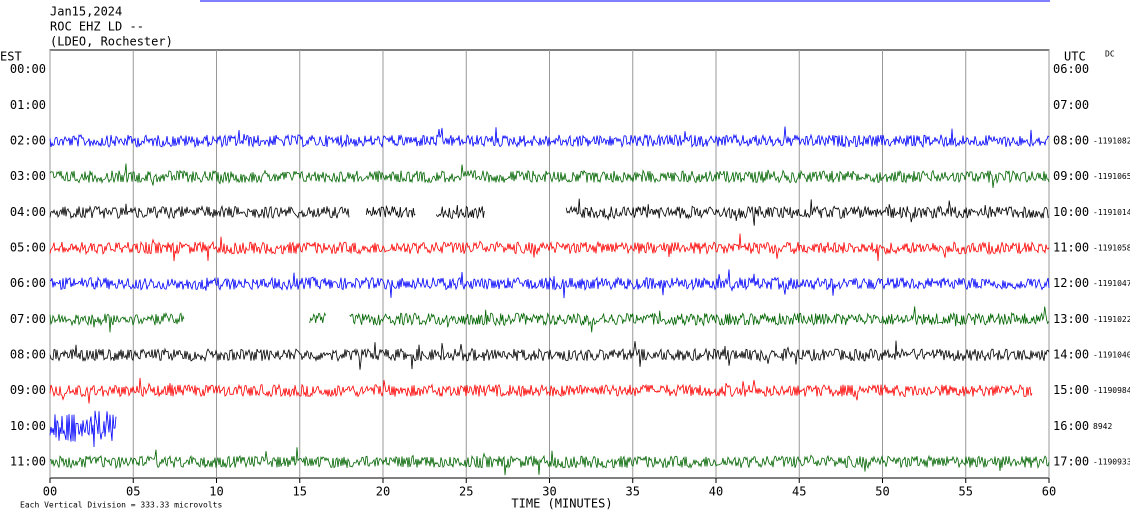 This screenshot has height=519, width=1130. Describe the element at coordinates (561, 504) in the screenshot. I see `x-axis-label: TIME (MINUTES)` at that location.